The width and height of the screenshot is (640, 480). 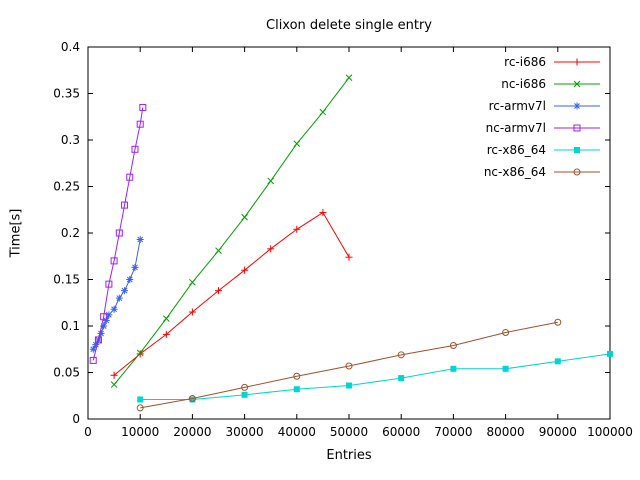 What do you see at coordinates (349, 432) in the screenshot?
I see `x-tick-label: 50000` at bounding box center [349, 432].